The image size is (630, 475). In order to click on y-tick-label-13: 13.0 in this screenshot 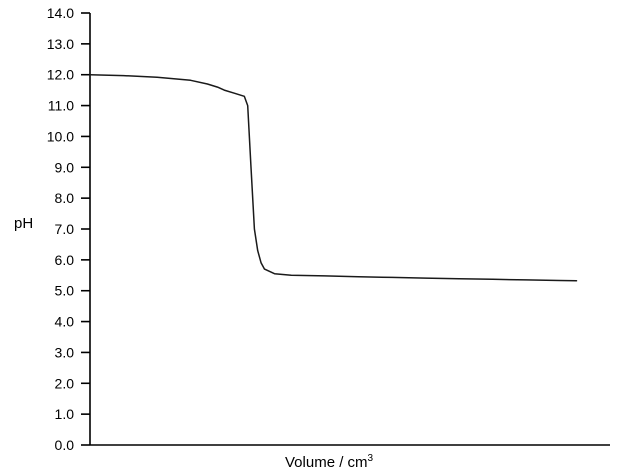, I will do `click(60, 44)`.